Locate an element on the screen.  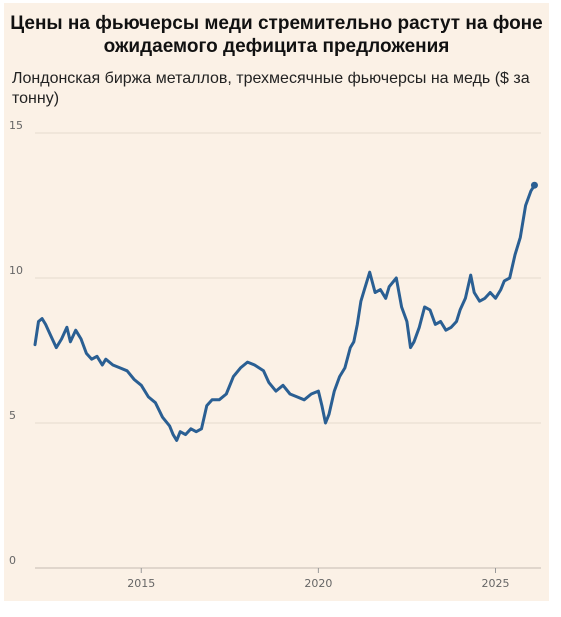
x-axis: 2015 2020 2025 is located at coordinates (318, 579).